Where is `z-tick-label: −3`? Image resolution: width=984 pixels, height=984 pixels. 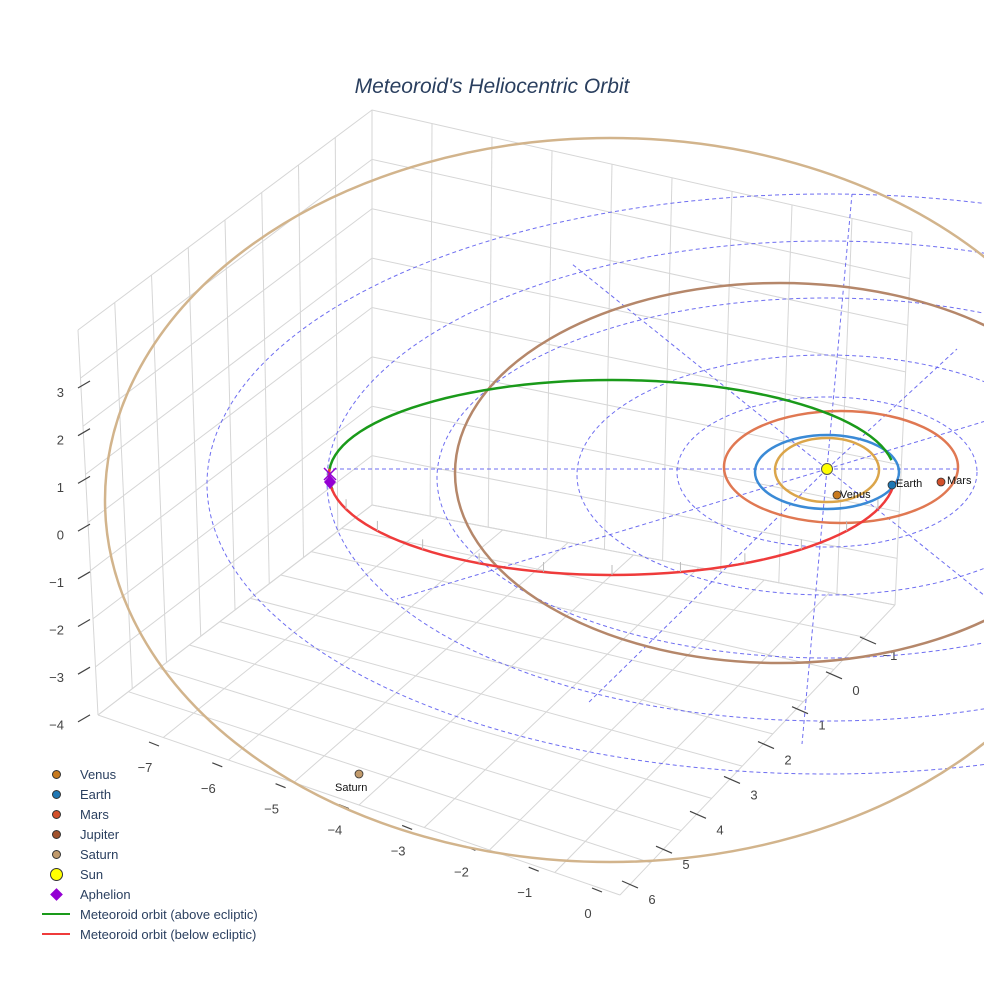 z-tick-label: −3 is located at coordinates (56, 677).